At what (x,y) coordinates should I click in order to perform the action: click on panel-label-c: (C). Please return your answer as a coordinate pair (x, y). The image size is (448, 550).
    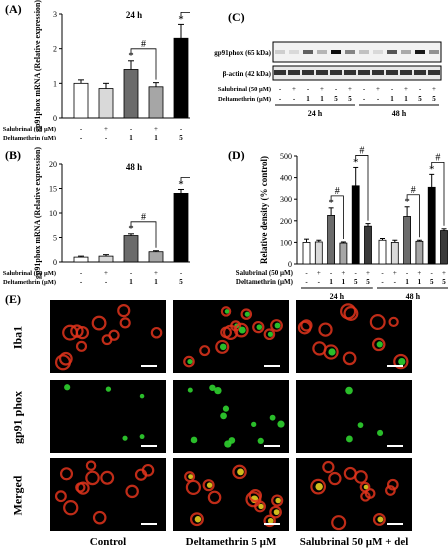
    Looking at the image, I should click on (236, 17).